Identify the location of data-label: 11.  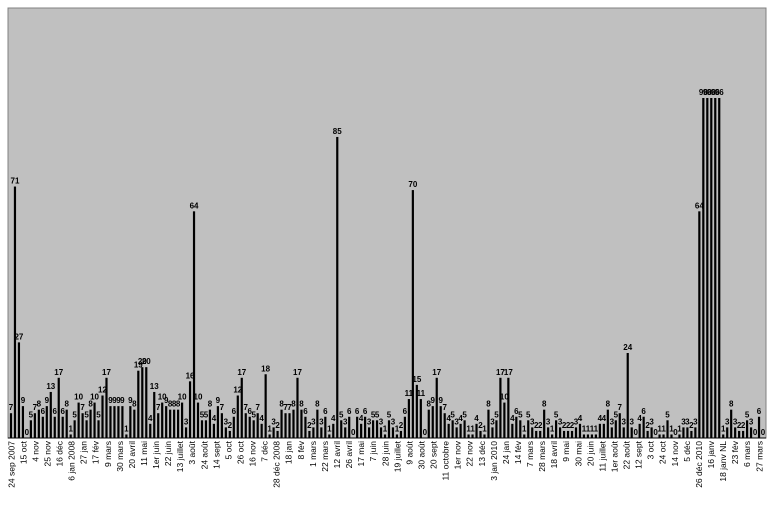
(421, 393).